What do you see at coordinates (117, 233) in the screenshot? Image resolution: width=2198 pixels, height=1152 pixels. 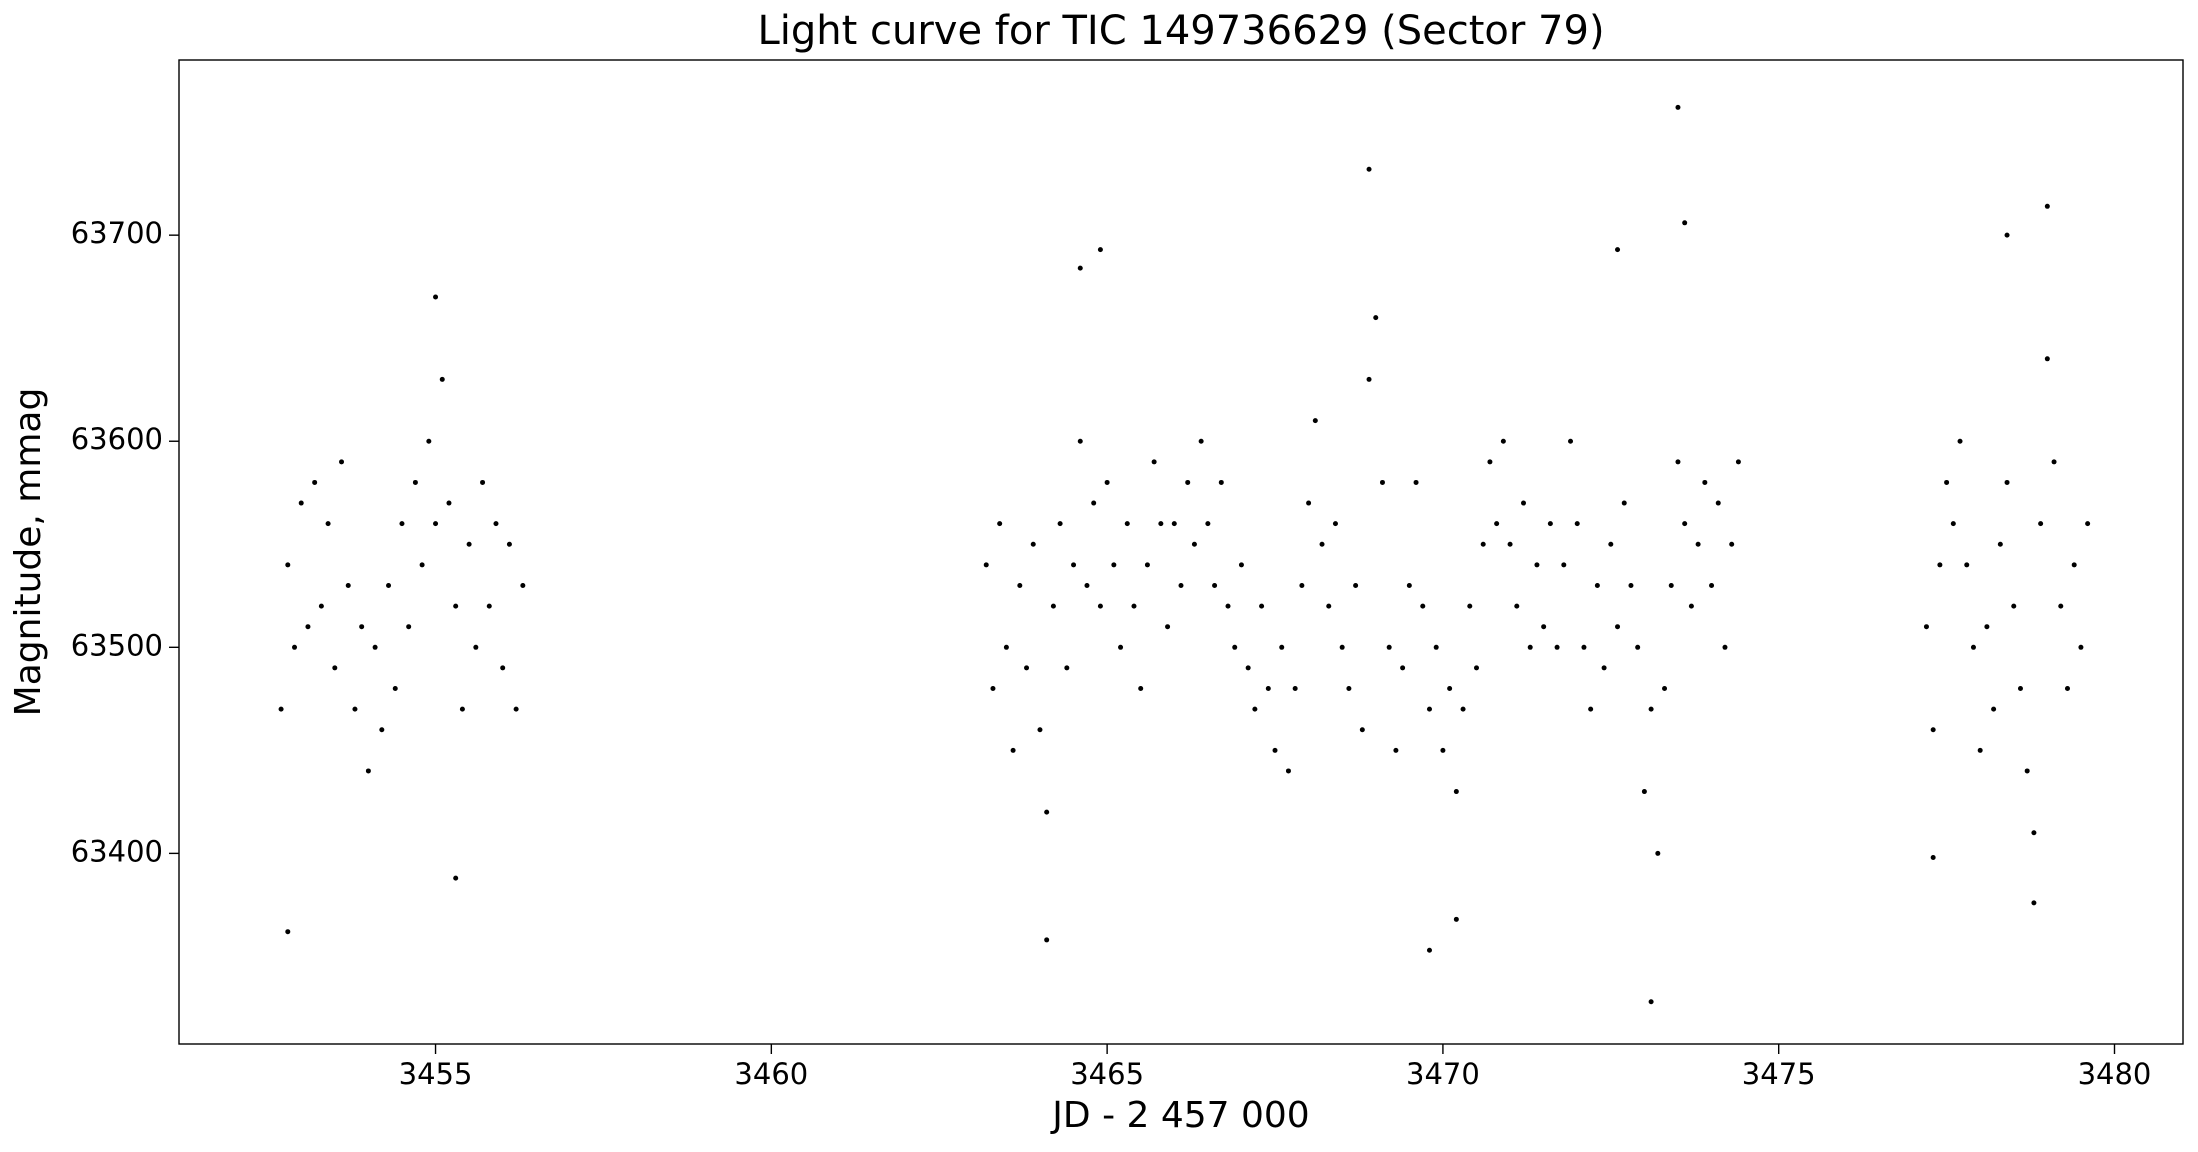 I see `y-tick-label: 63700` at bounding box center [117, 233].